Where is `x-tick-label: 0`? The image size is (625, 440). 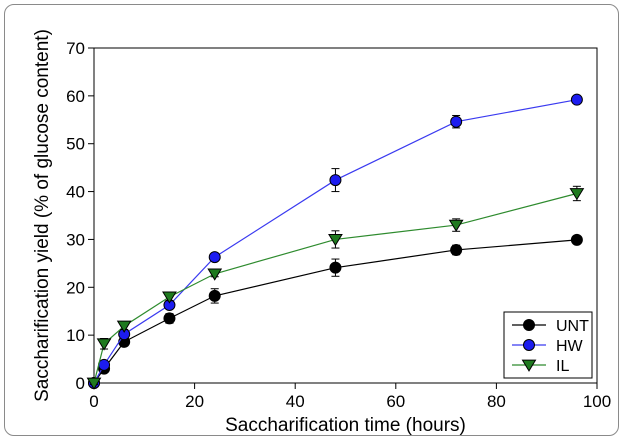 x-tick-label: 0 is located at coordinates (93, 401).